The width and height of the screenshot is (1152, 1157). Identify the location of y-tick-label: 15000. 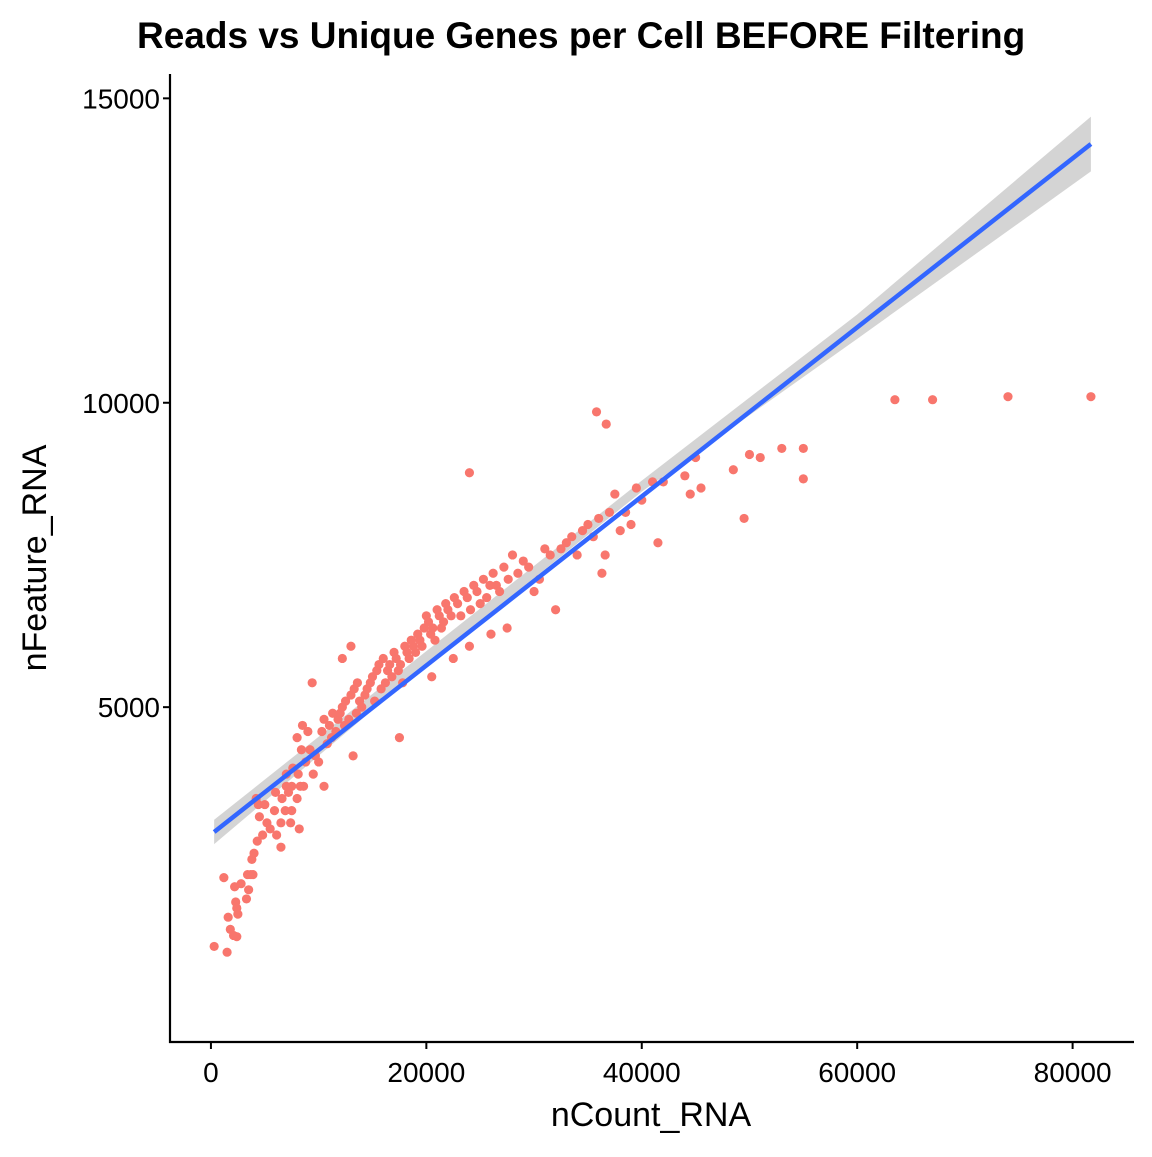
(121, 98).